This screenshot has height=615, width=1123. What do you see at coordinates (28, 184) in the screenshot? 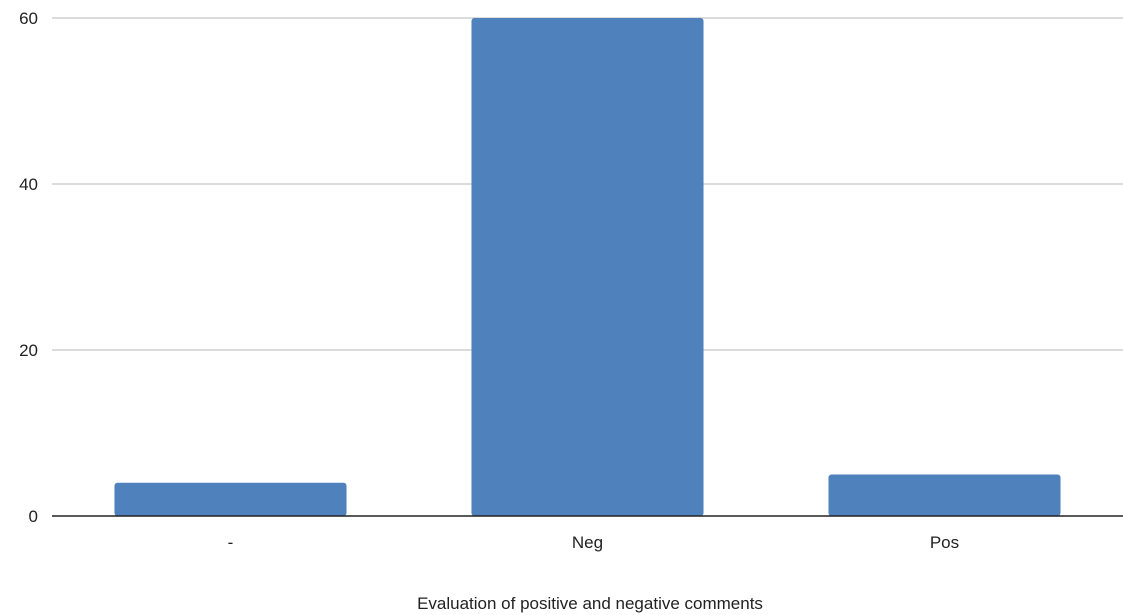
I see `y-tick-label: 40` at bounding box center [28, 184].